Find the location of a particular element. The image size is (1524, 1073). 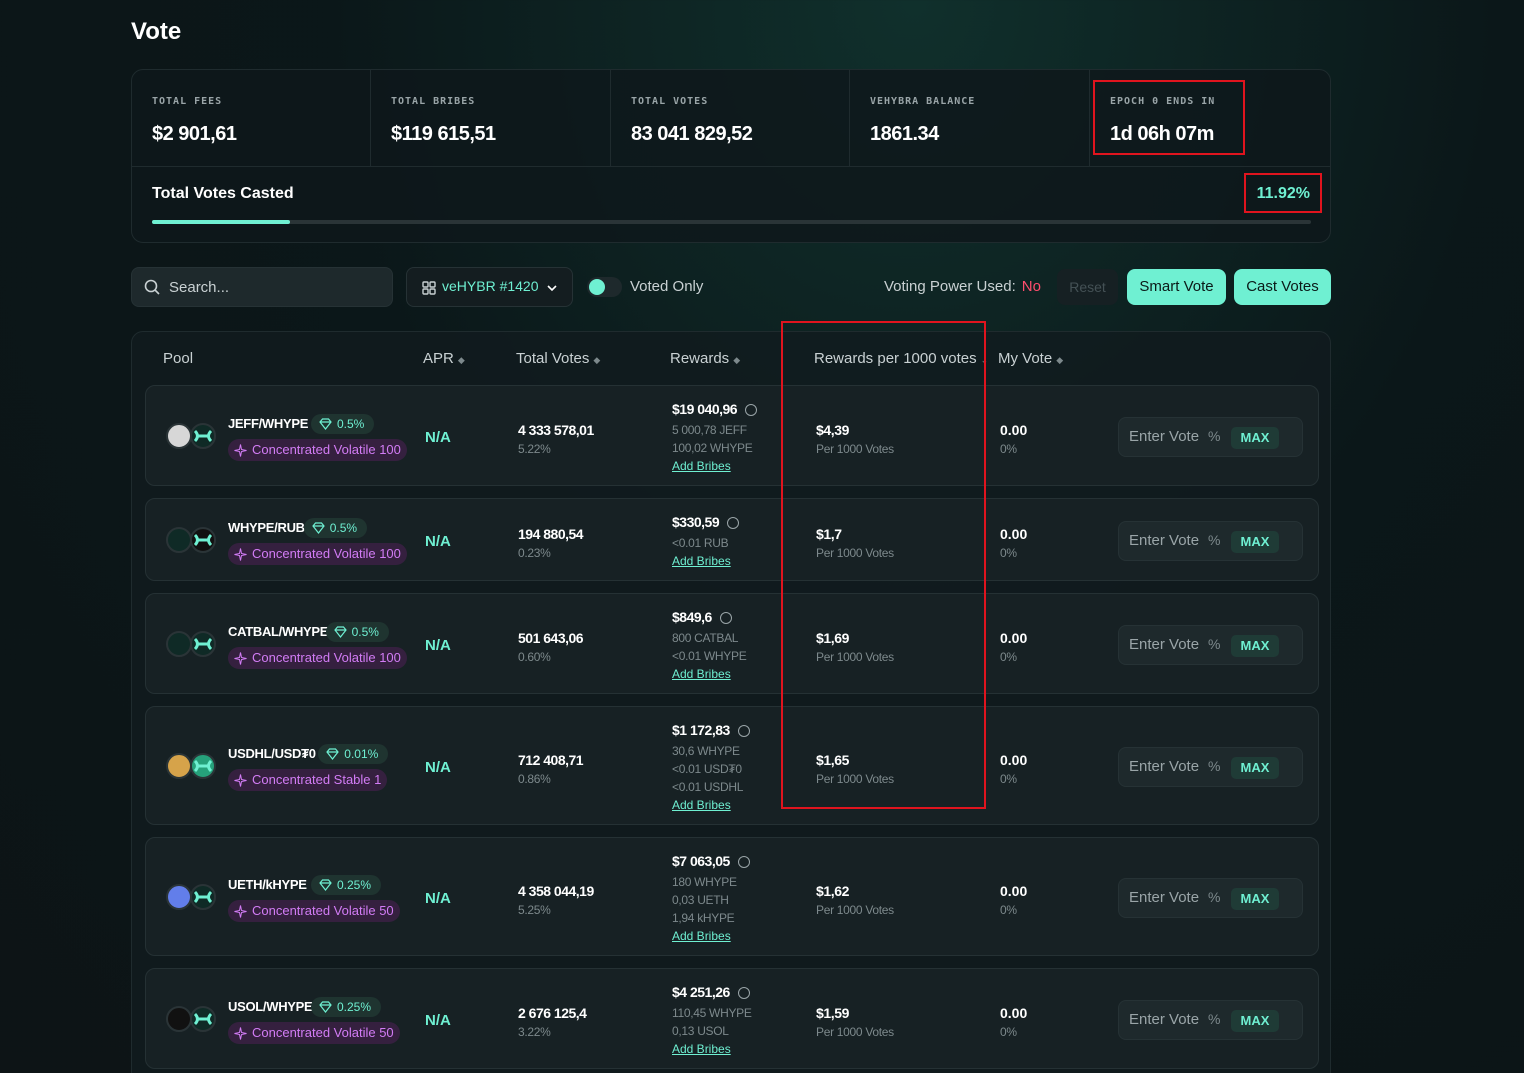

stat-value: 1861.34 is located at coordinates (904, 134).